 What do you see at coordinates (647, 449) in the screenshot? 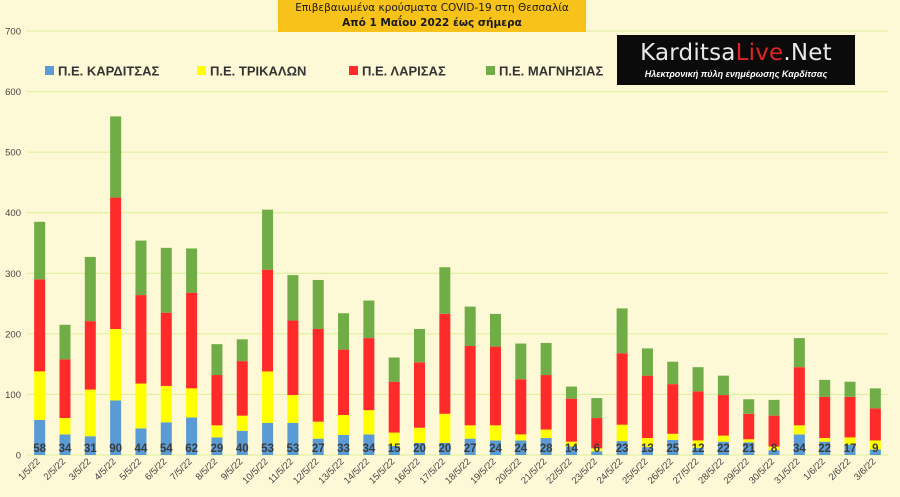
I see `data-label: 13` at bounding box center [647, 449].